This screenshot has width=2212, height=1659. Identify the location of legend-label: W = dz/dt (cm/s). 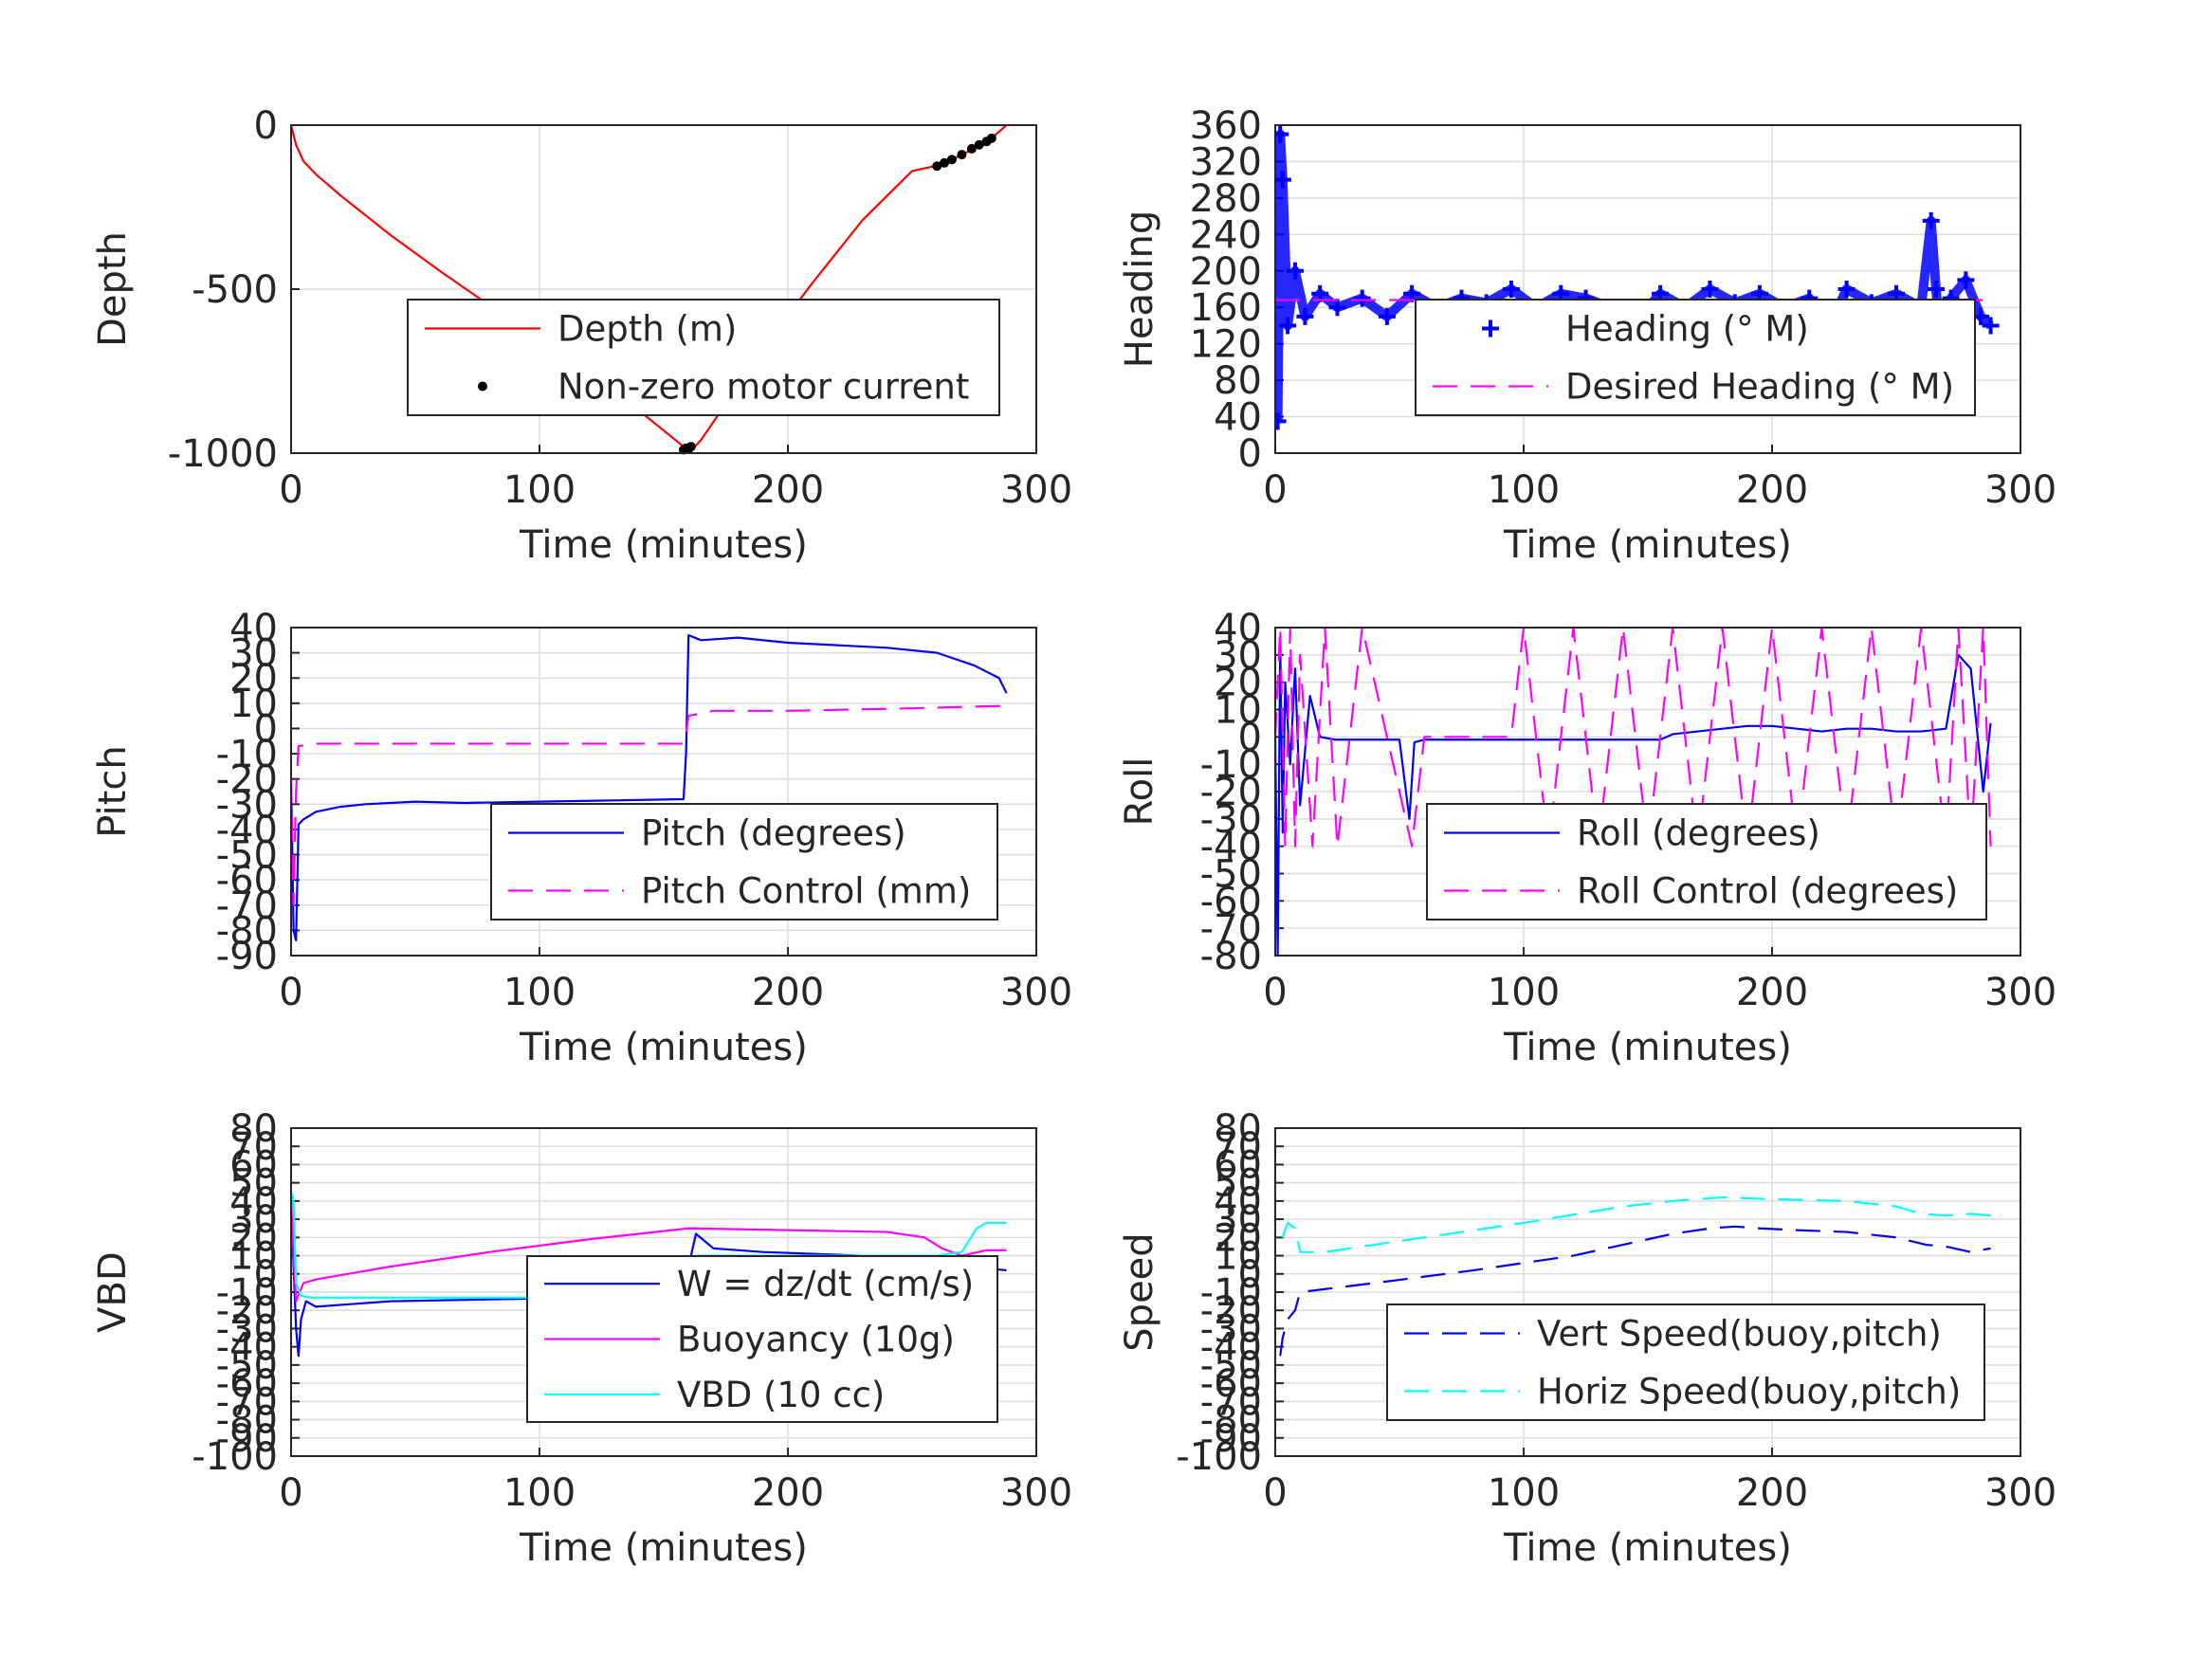
(825, 1284).